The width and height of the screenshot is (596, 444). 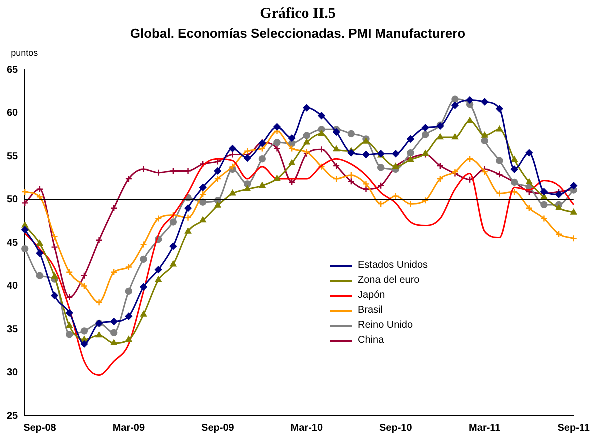 I want to click on x-tick-label: Mar-10, so click(x=307, y=428).